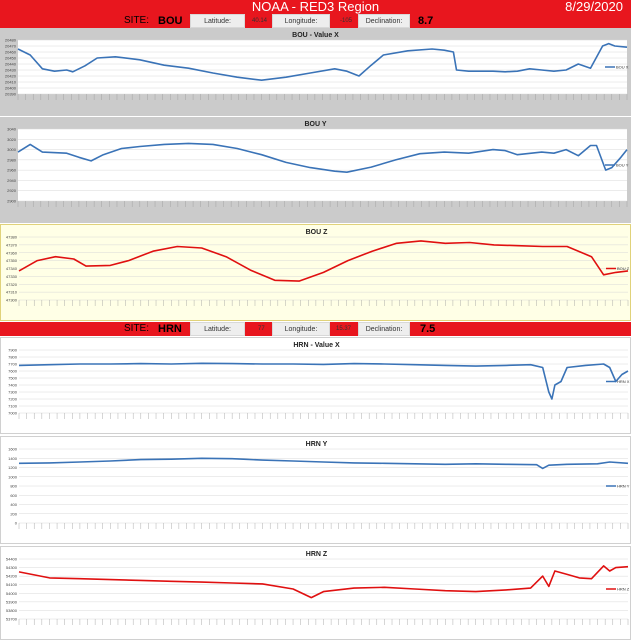 The height and width of the screenshot is (641, 631). I want to click on y-tick-label: 2980, so click(12, 159).